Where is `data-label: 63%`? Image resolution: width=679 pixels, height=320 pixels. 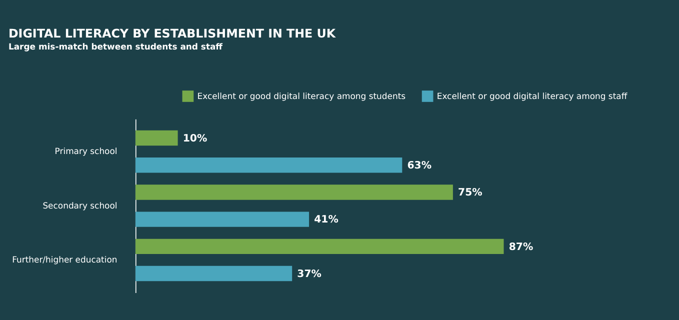 data-label: 63% is located at coordinates (419, 166).